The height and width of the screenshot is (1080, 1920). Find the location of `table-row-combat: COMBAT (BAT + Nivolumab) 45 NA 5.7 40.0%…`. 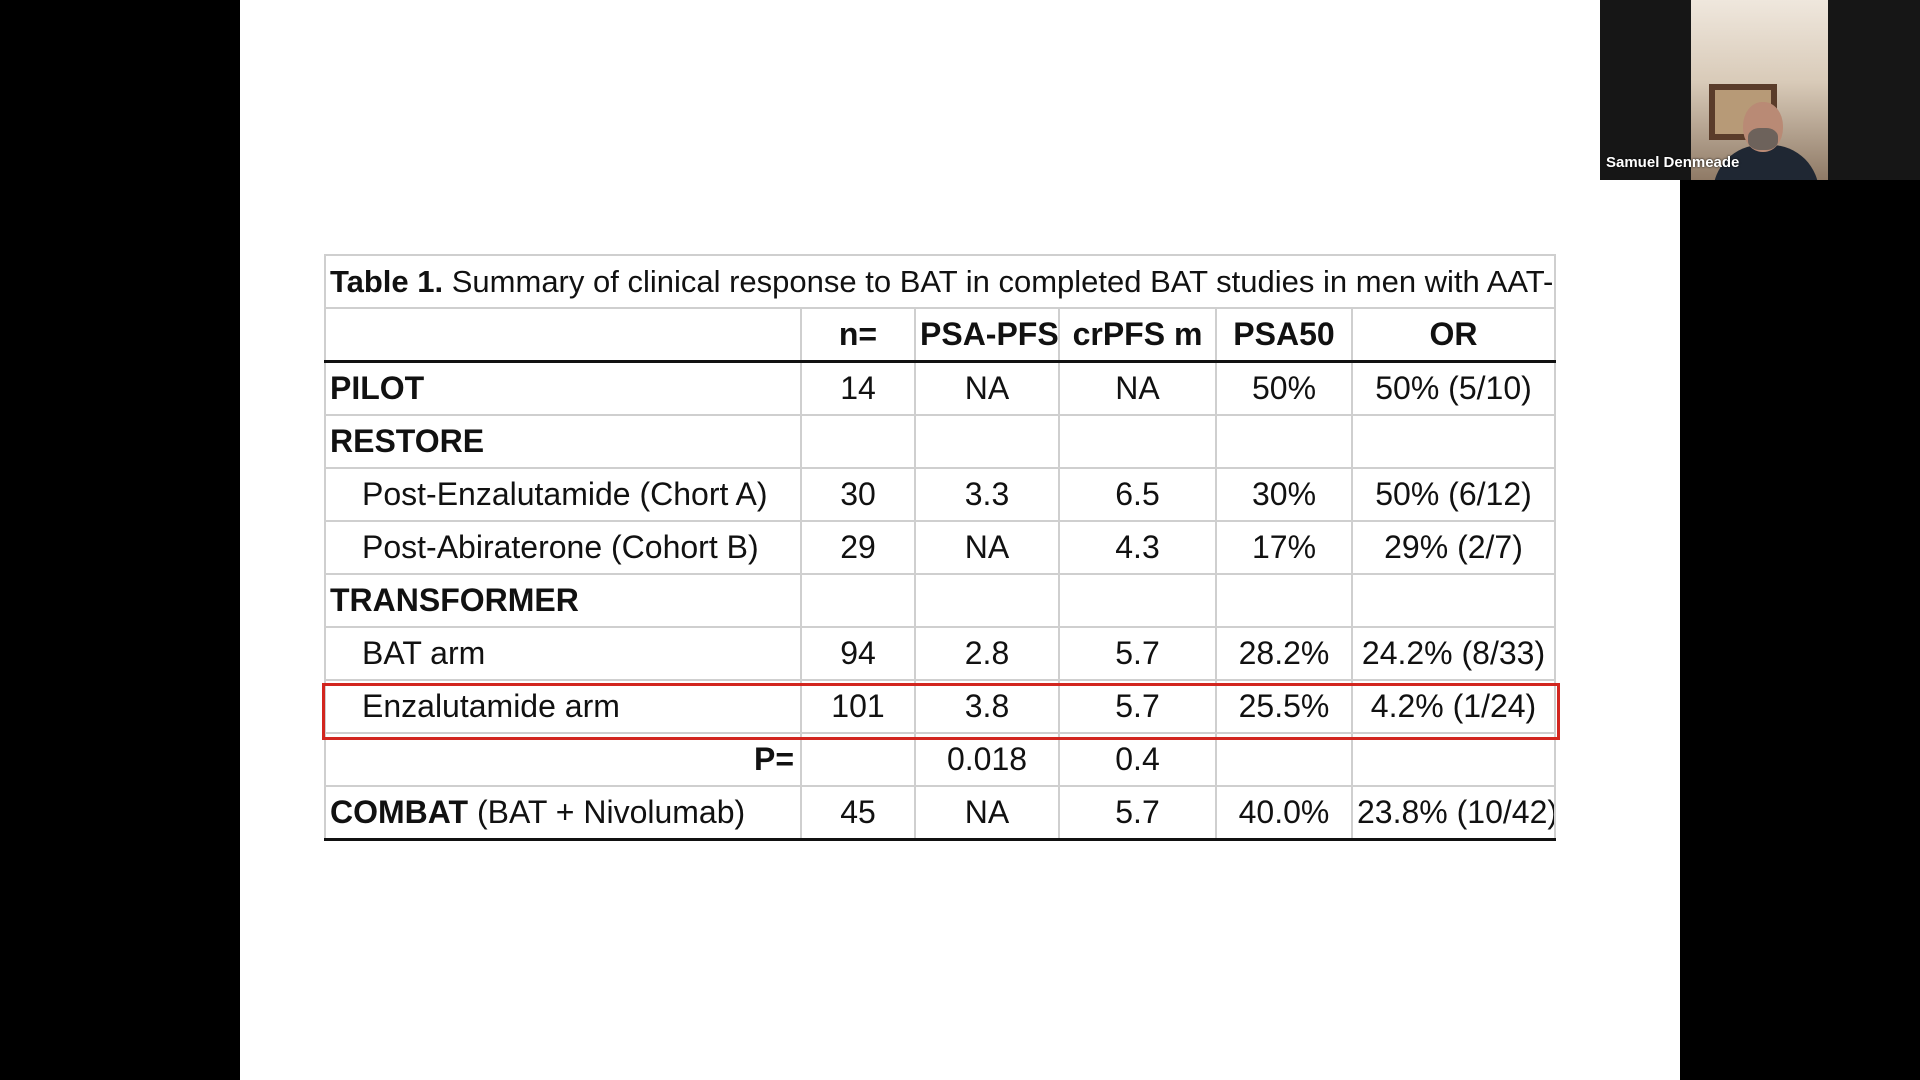

table-row-combat: COMBAT (BAT + Nivolumab) 45 NA 5.7 40.0%… is located at coordinates (940, 813).